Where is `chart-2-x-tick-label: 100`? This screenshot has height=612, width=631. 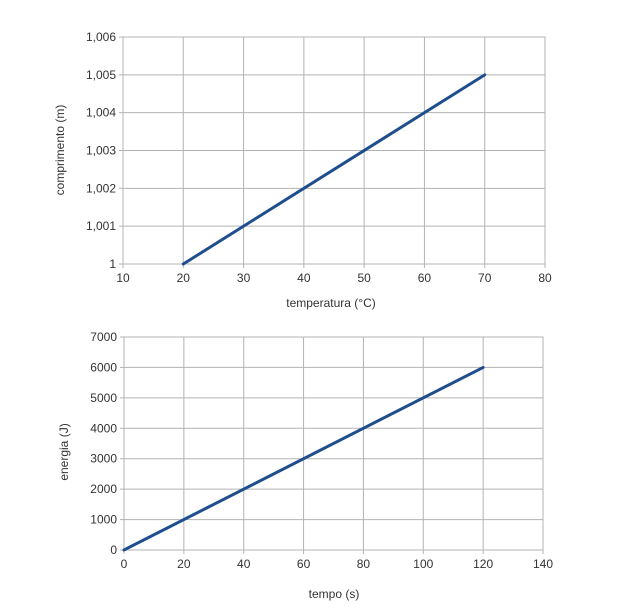
chart-2-x-tick-label: 100 is located at coordinates (423, 564).